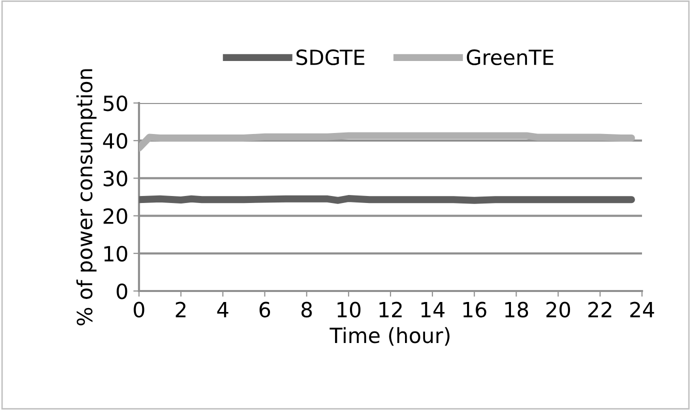  What do you see at coordinates (116, 178) in the screenshot?
I see `y-tick-label: 30` at bounding box center [116, 178].